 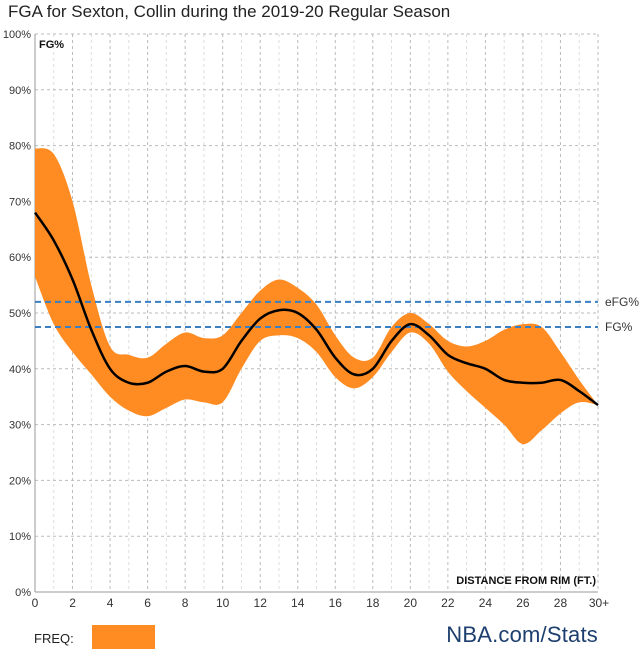 I want to click on x-tick-label: 18, so click(x=373, y=603).